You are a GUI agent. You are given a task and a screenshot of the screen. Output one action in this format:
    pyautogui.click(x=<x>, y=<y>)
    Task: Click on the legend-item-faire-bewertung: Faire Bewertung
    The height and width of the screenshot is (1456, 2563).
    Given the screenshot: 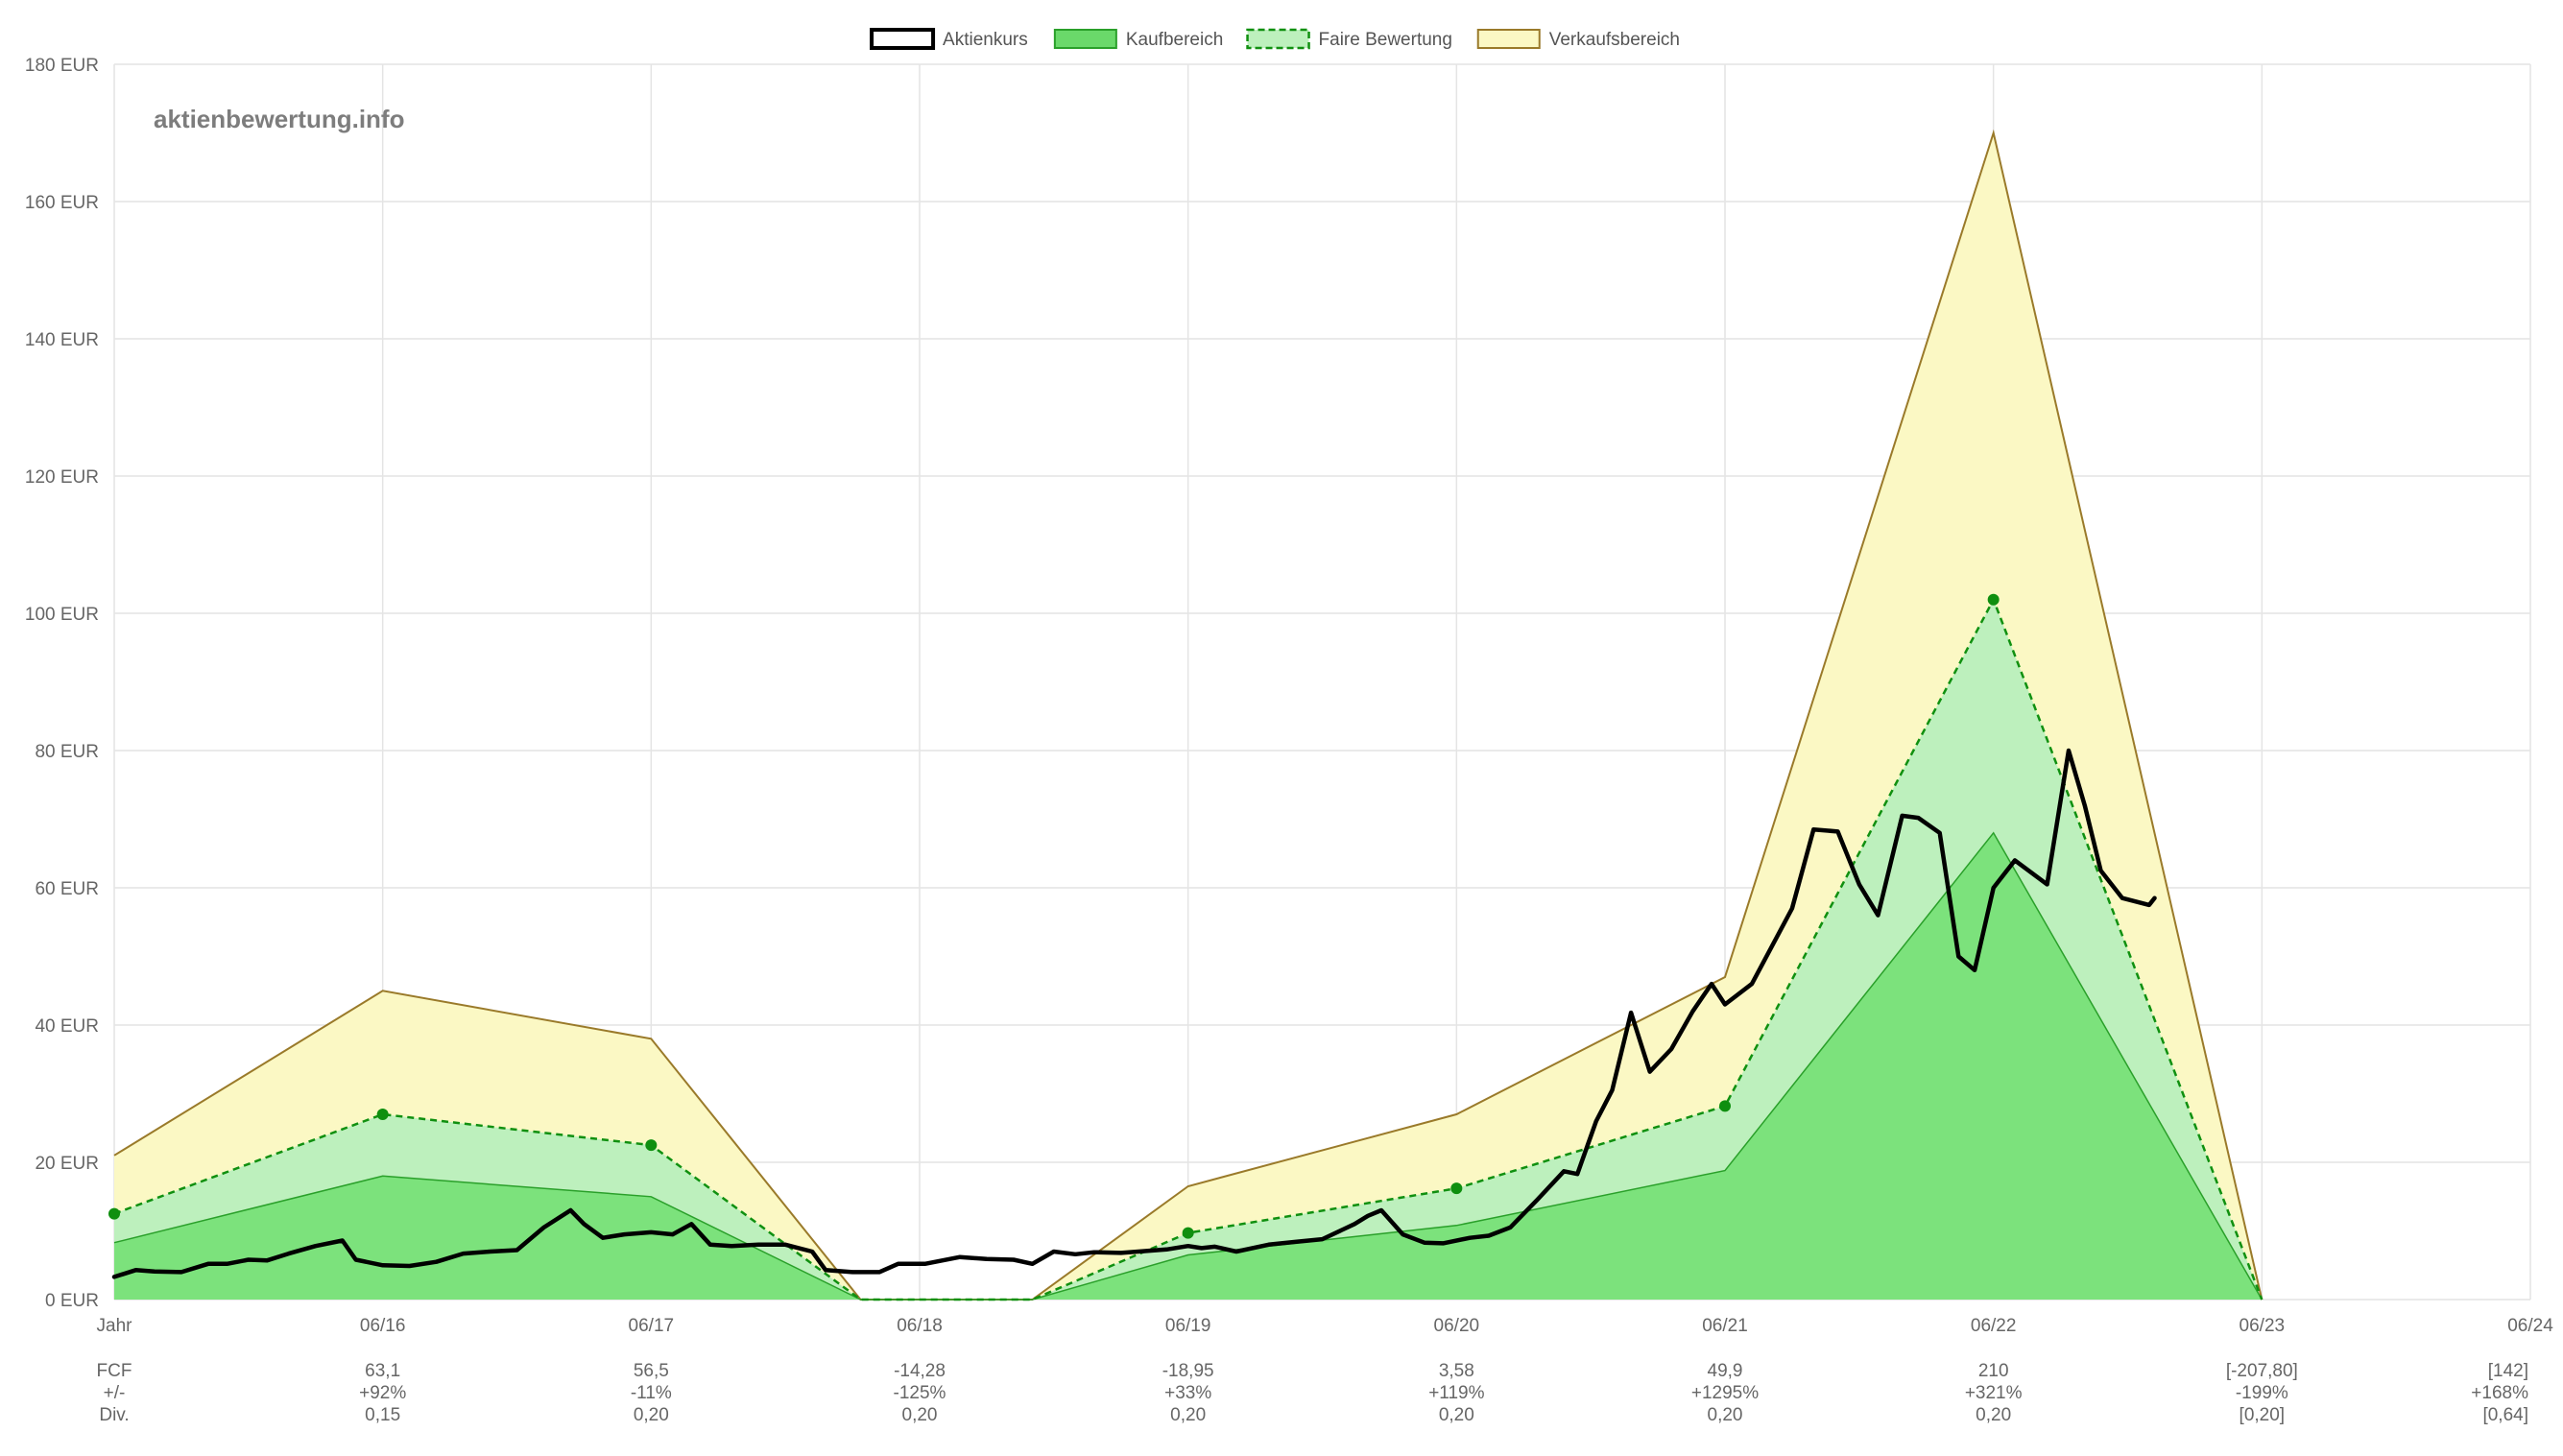 What is the action you would take?
    pyautogui.click(x=1349, y=39)
    